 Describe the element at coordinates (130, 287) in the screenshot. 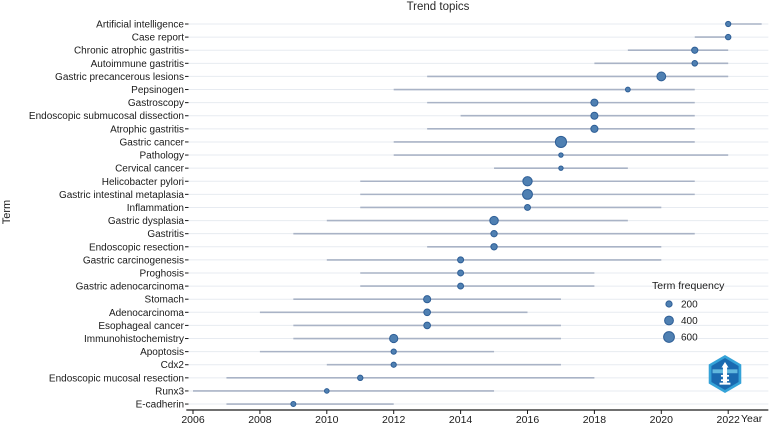

I see `term-label: Gastric adenocarcinoma` at that location.